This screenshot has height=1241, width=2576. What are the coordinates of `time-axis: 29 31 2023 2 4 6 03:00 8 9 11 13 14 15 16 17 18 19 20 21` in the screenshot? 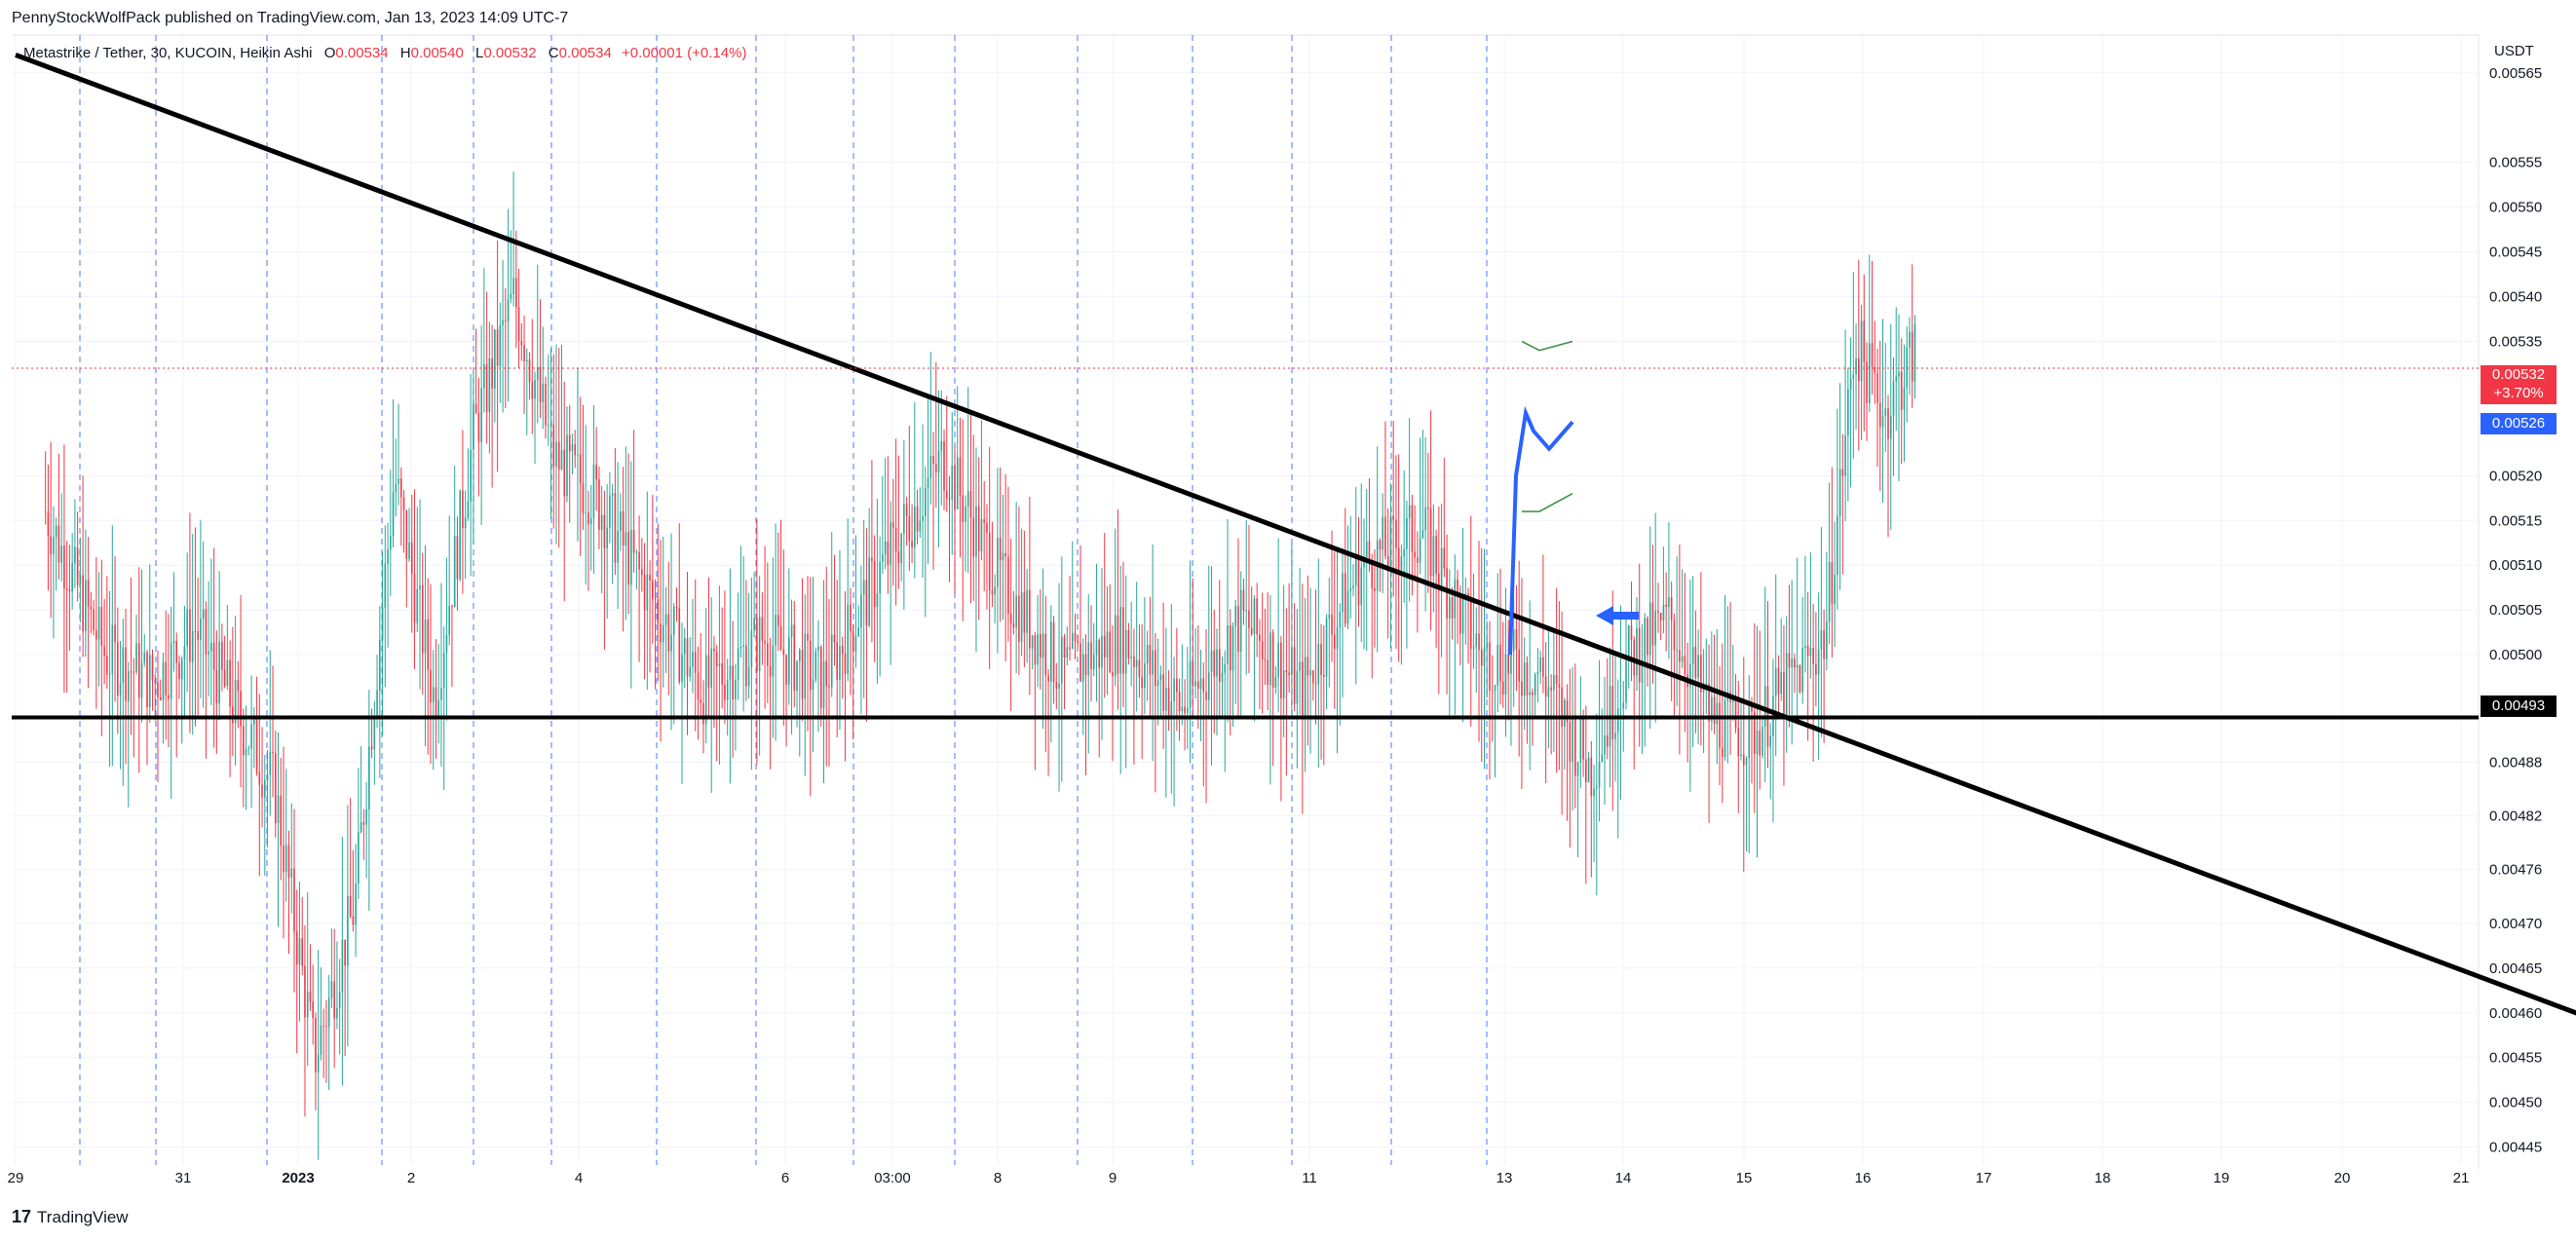 It's located at (1239, 1178).